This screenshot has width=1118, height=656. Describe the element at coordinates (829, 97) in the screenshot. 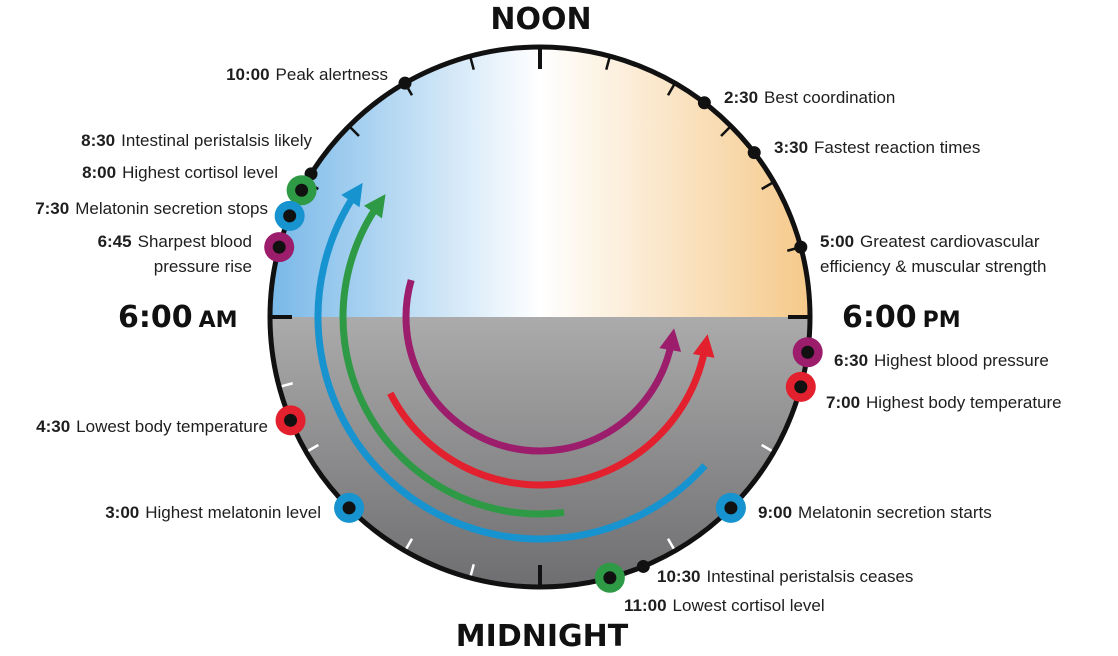

I see `event-text: Best coordination` at that location.